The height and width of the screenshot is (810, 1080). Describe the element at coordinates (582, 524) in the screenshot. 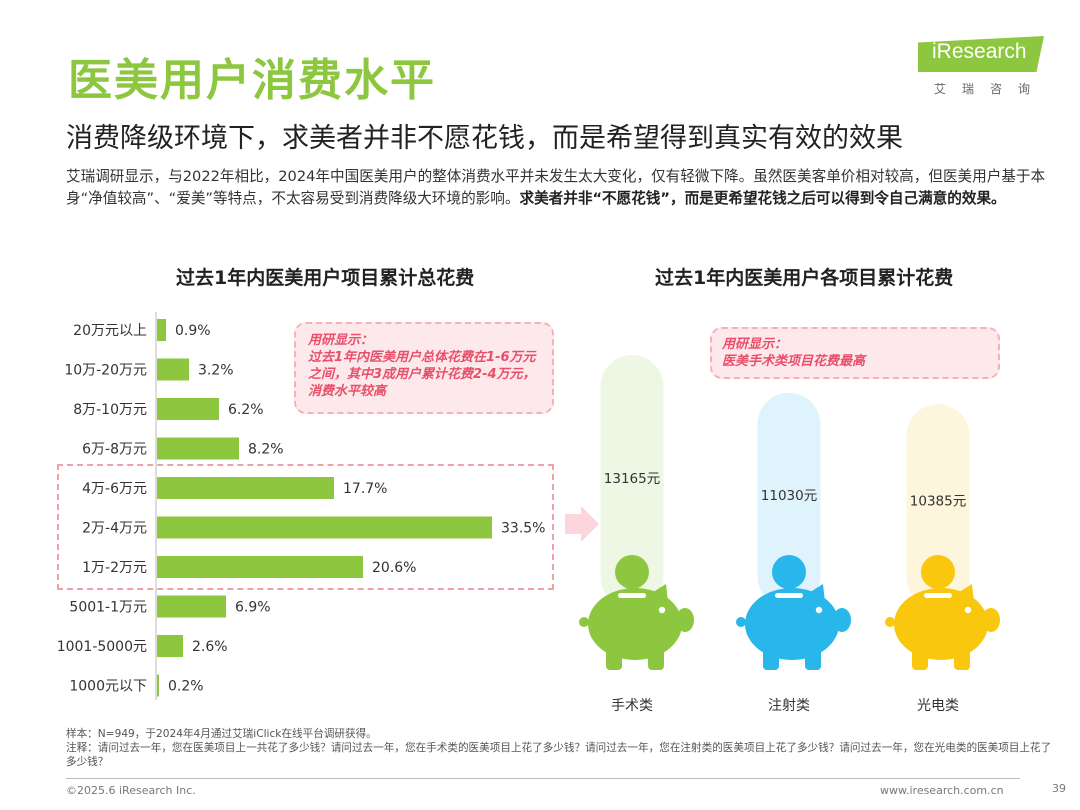

I see `arrow-right-icon` at that location.